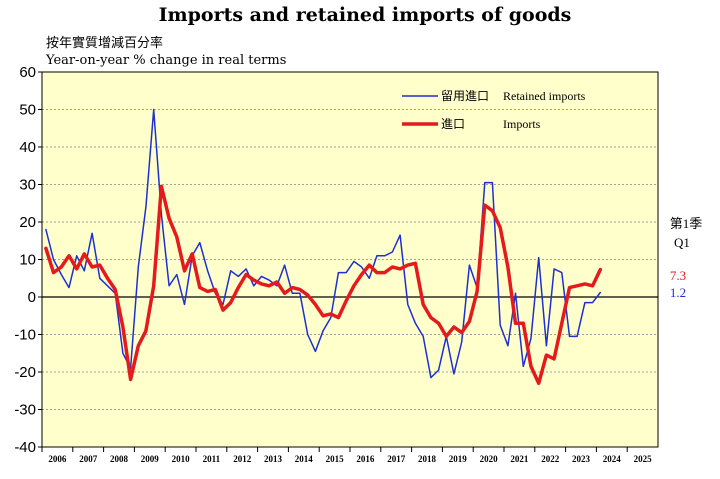 The height and width of the screenshot is (479, 720). What do you see at coordinates (104, 43) in the screenshot?
I see `y-axis-label-chinese: 按年實質增減百分率` at bounding box center [104, 43].